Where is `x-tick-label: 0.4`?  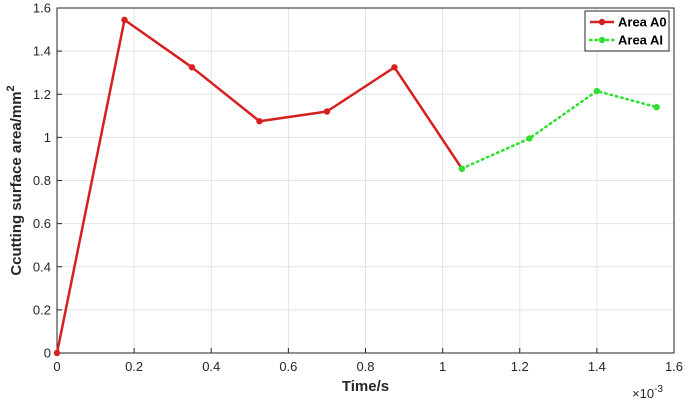
x-tick-label: 0.4 is located at coordinates (211, 366).